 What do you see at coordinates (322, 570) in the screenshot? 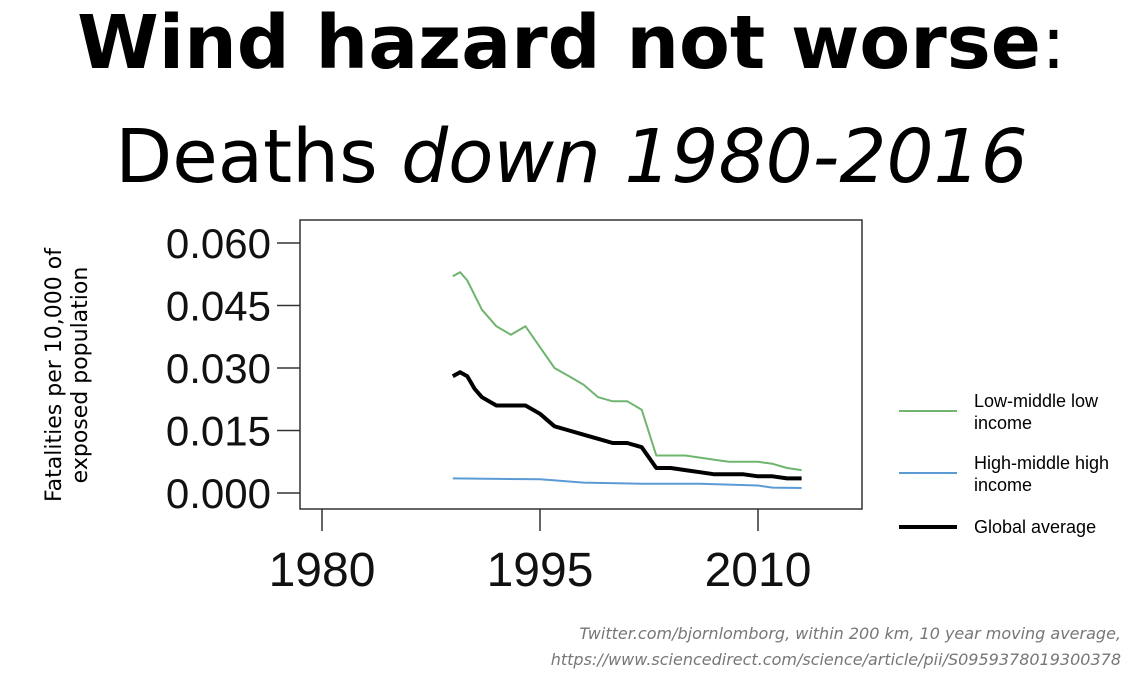
I see `x-tick-label: 1980` at bounding box center [322, 570].